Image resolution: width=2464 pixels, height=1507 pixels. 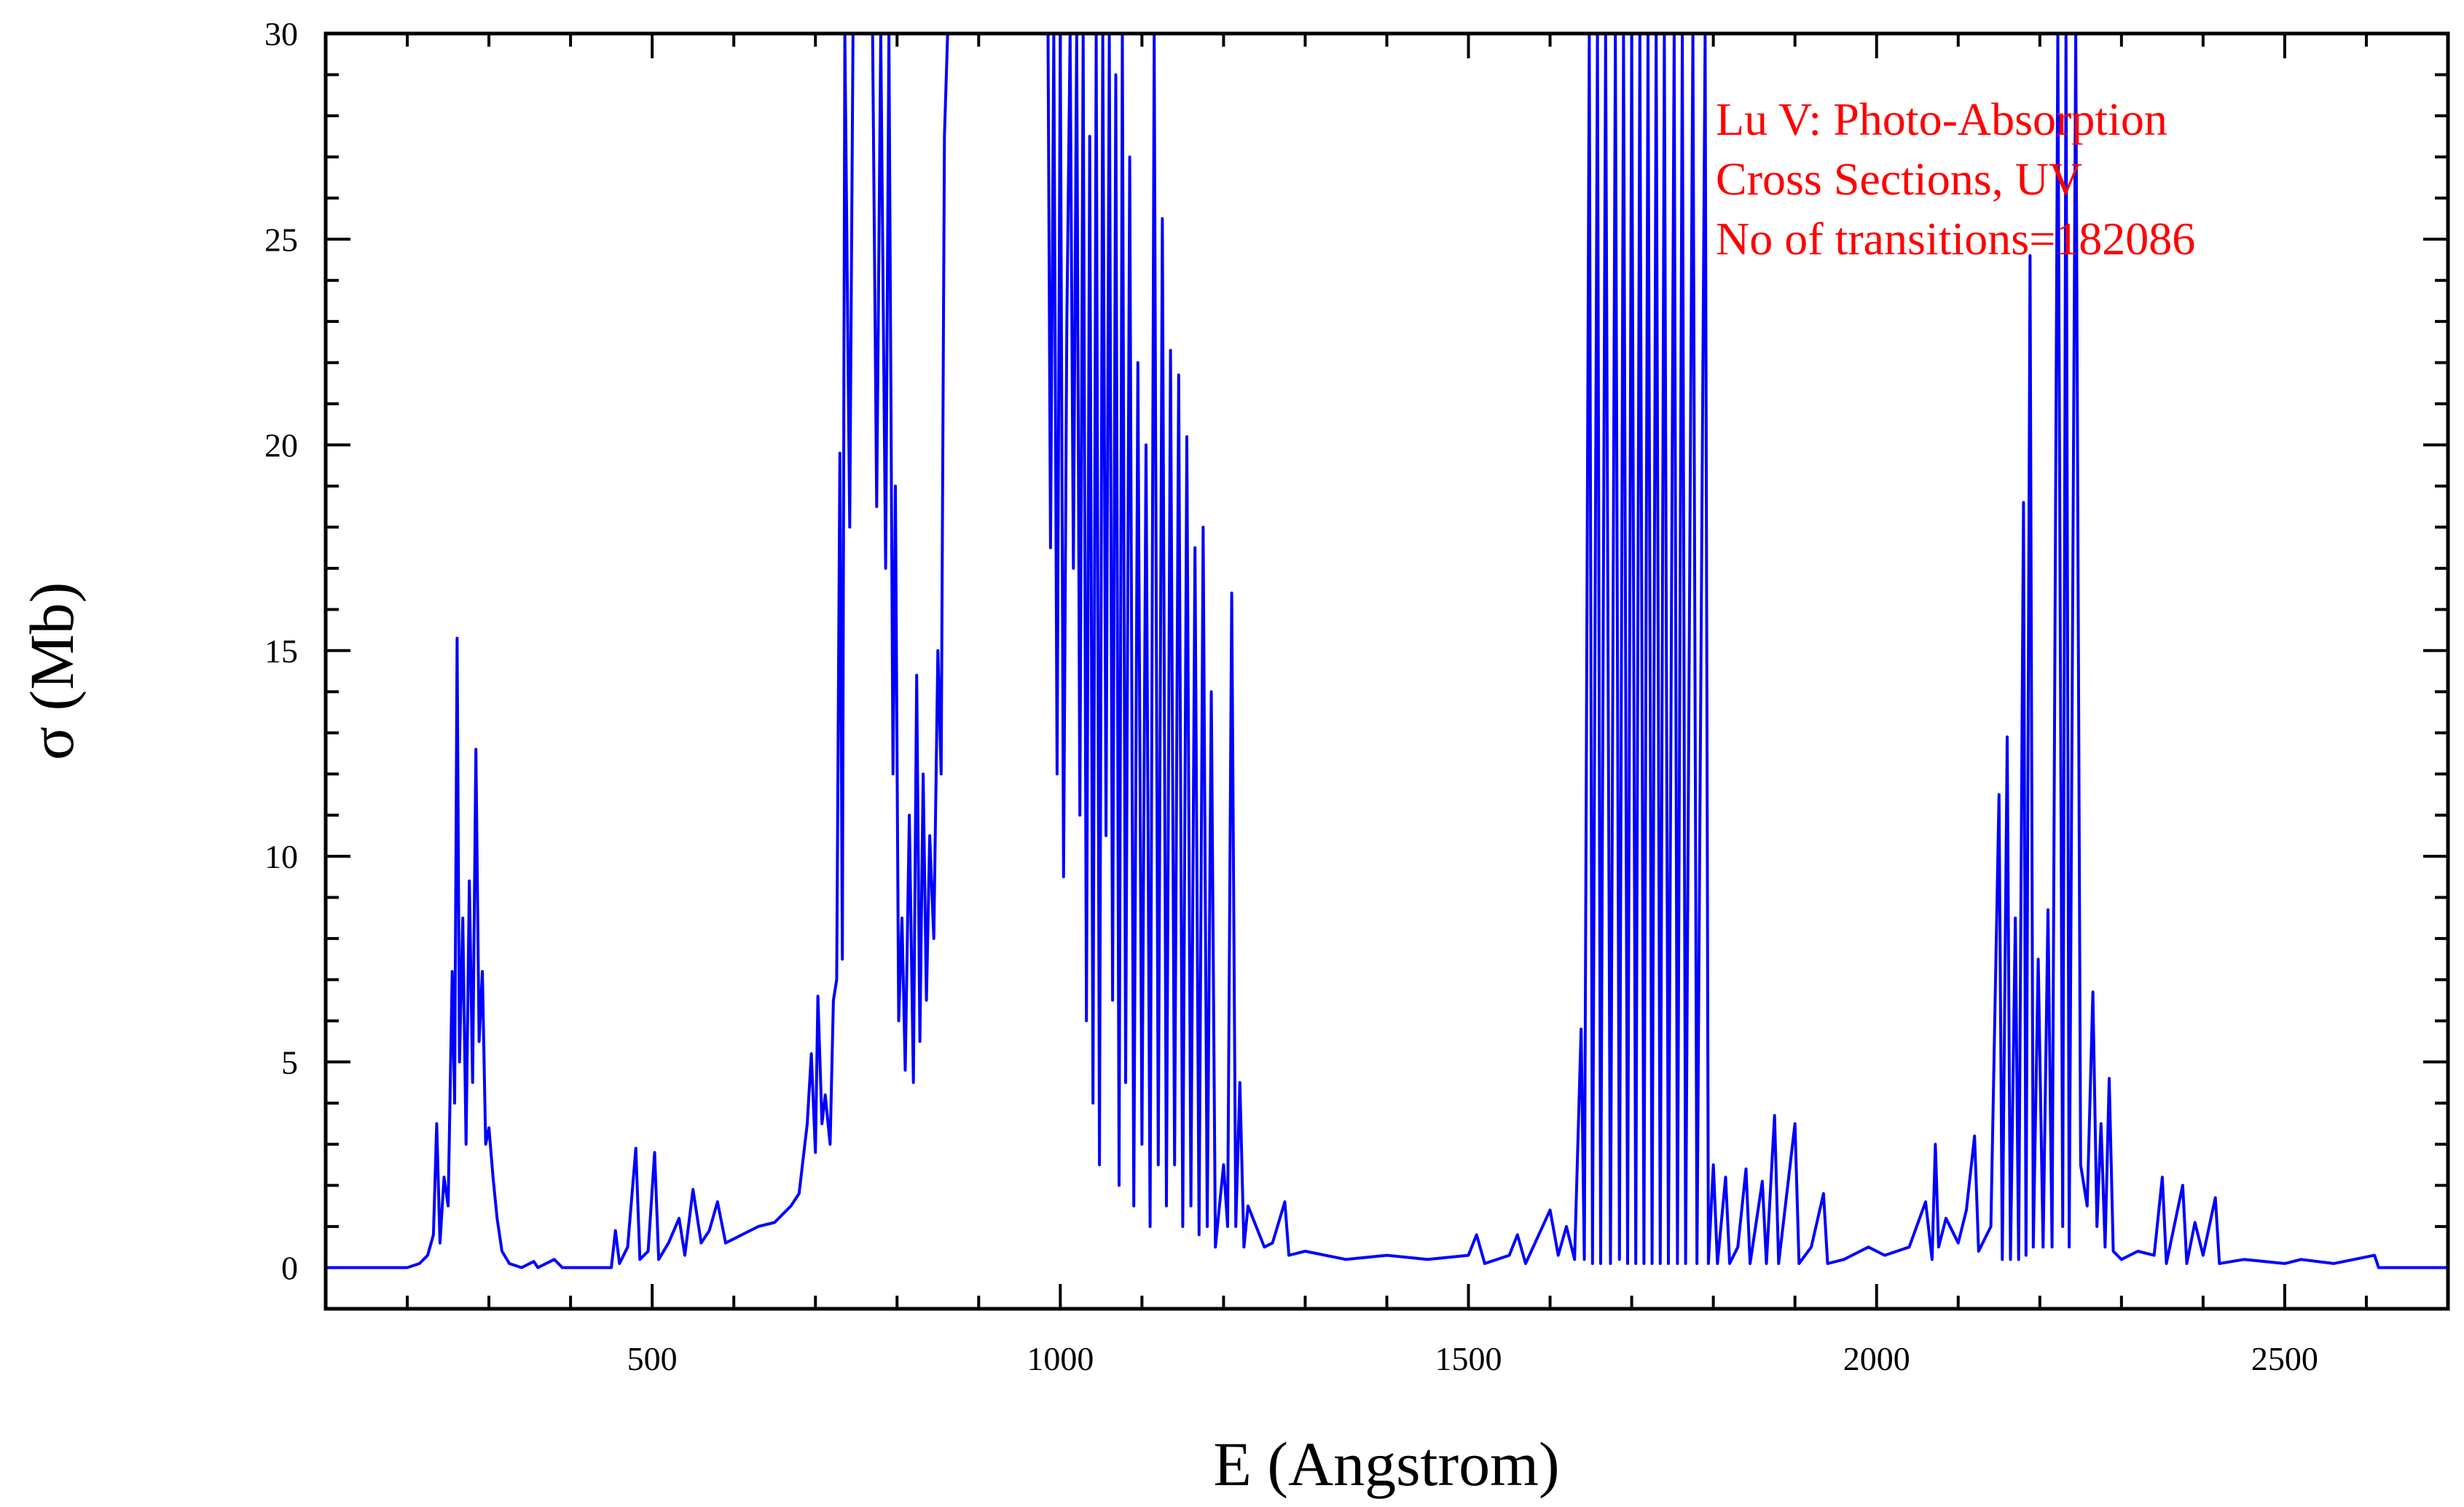 I want to click on y-tick-label: 0, so click(x=290, y=1268).